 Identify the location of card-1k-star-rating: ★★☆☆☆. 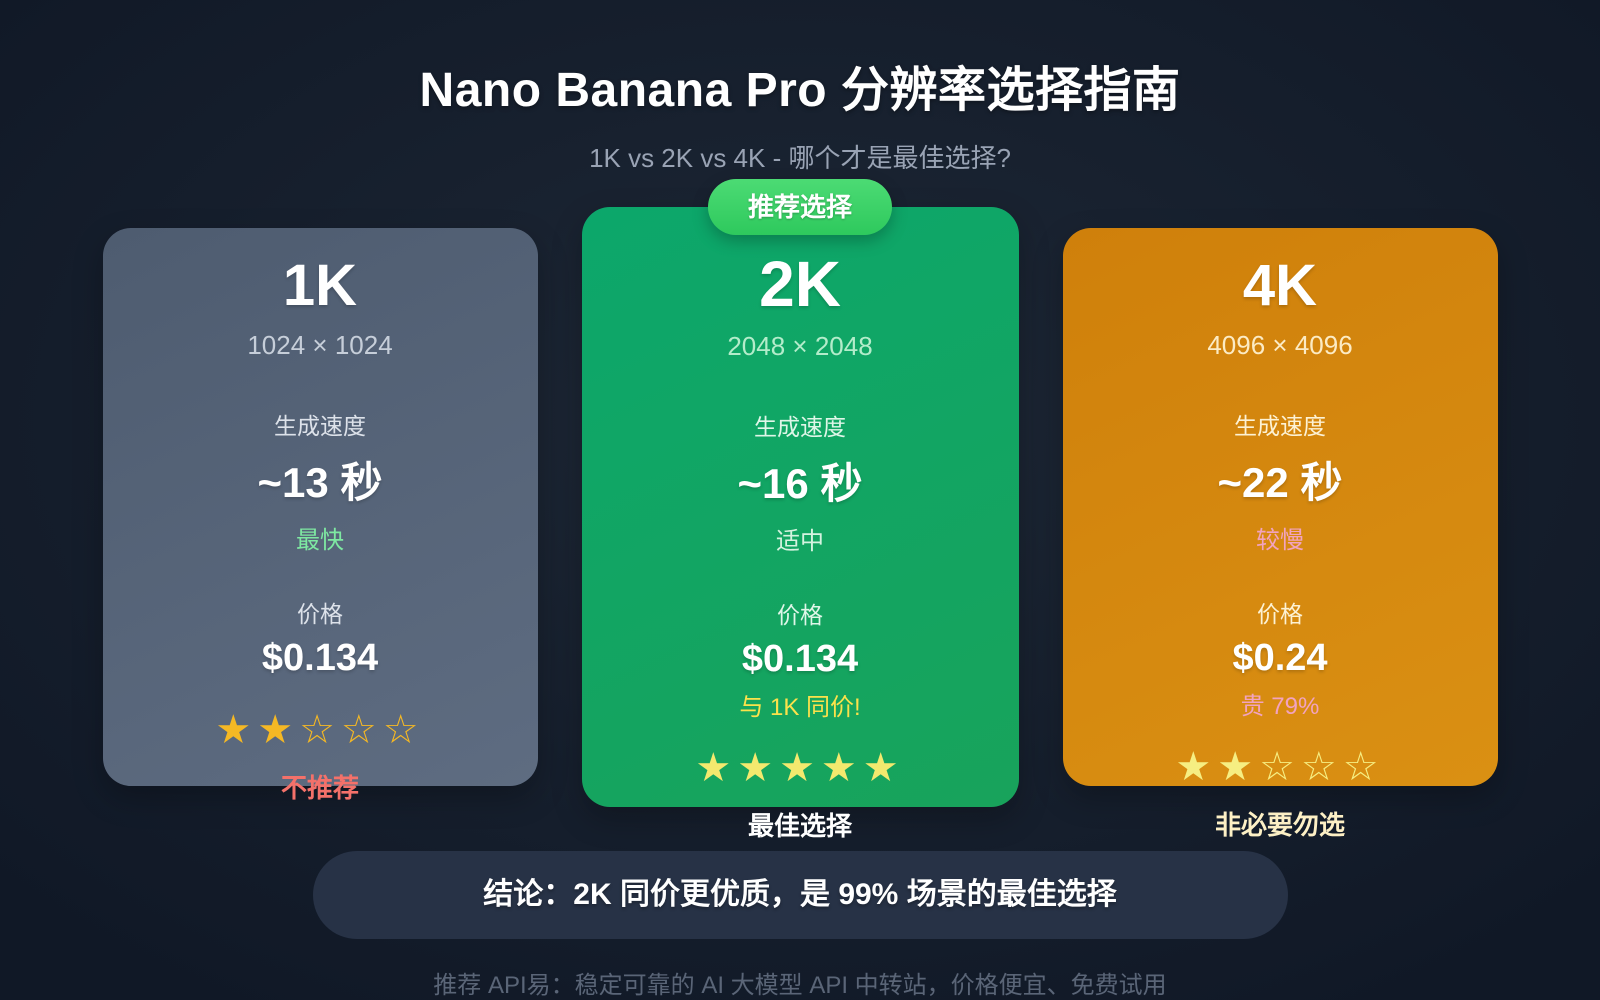
(320, 729).